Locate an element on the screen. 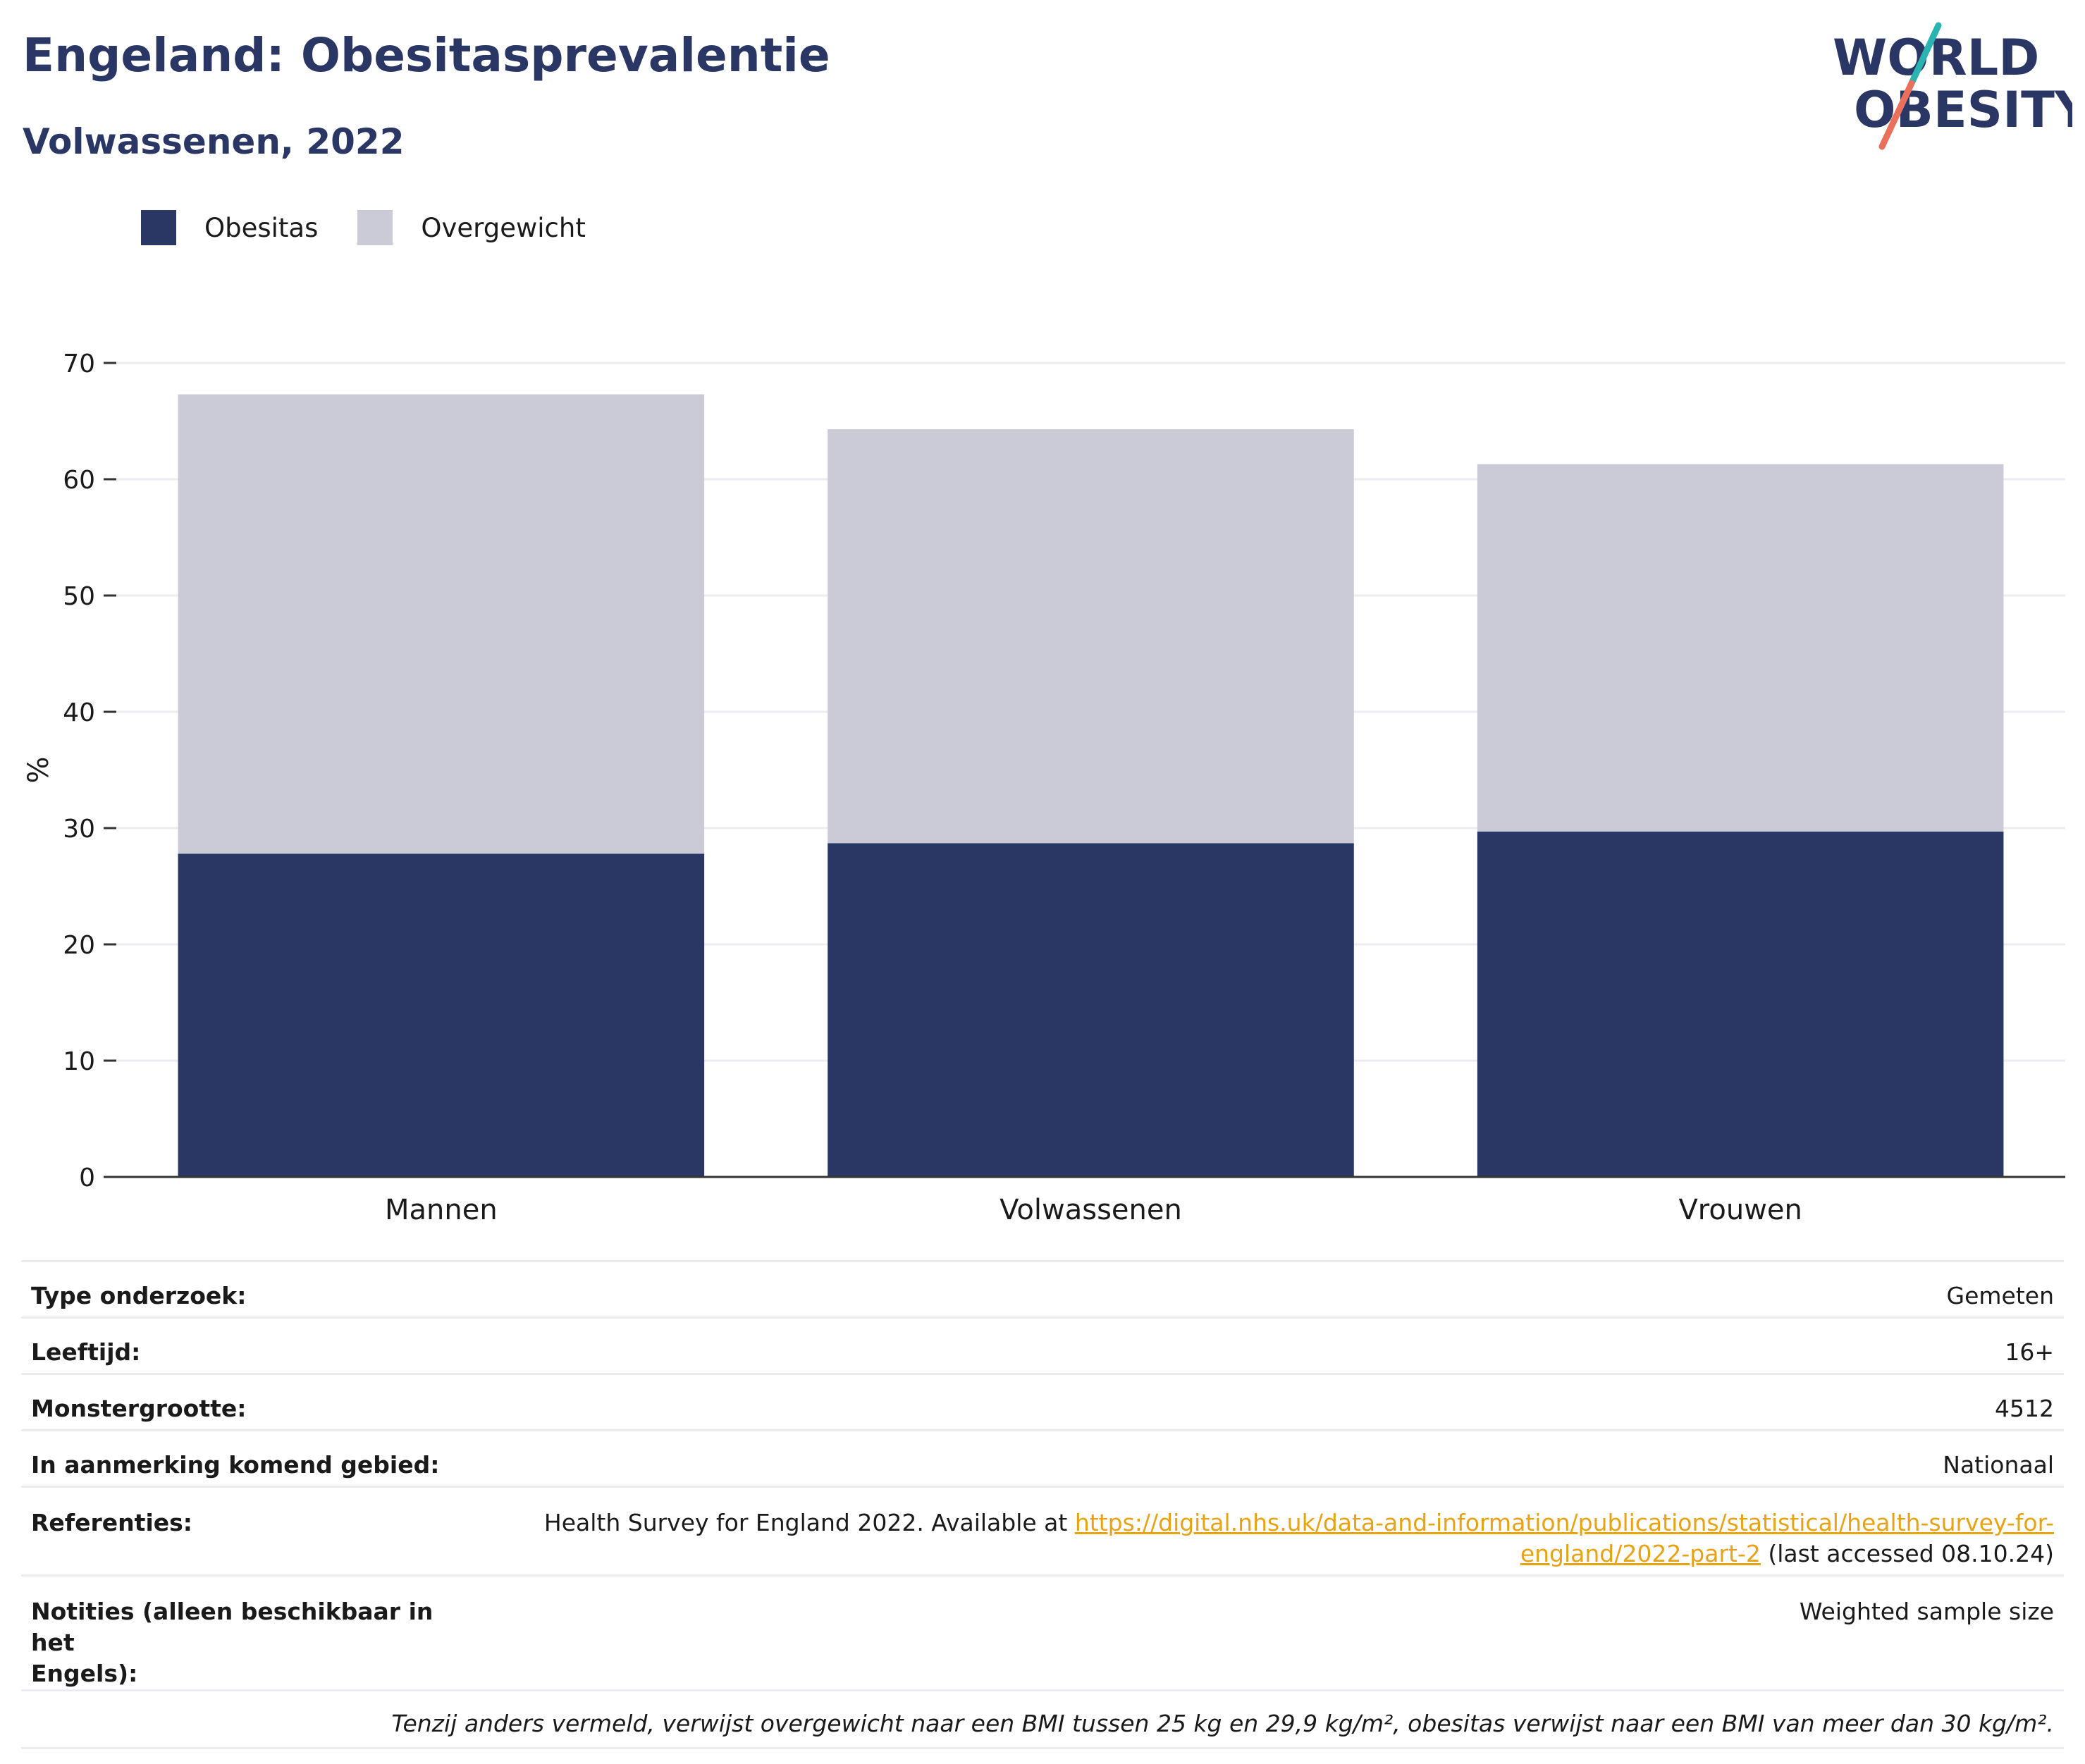 This screenshot has height=1764, width=2085. world-obesity-logo: WORLD OBESITY is located at coordinates (1952, 86).